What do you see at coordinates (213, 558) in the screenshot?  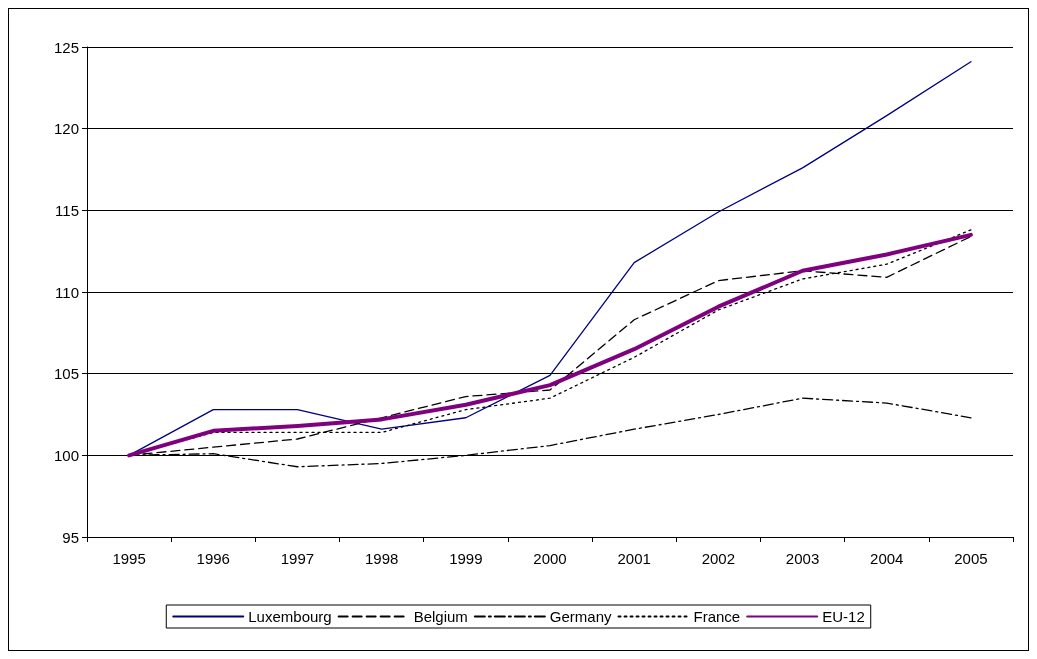 I see `x-tick-label: 1996` at bounding box center [213, 558].